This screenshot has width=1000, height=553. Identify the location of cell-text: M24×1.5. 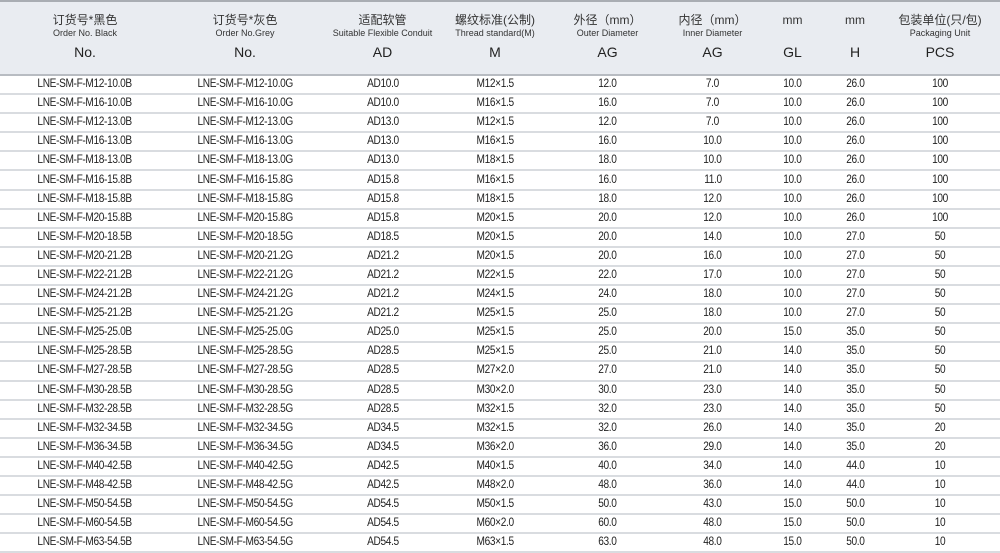
(495, 294).